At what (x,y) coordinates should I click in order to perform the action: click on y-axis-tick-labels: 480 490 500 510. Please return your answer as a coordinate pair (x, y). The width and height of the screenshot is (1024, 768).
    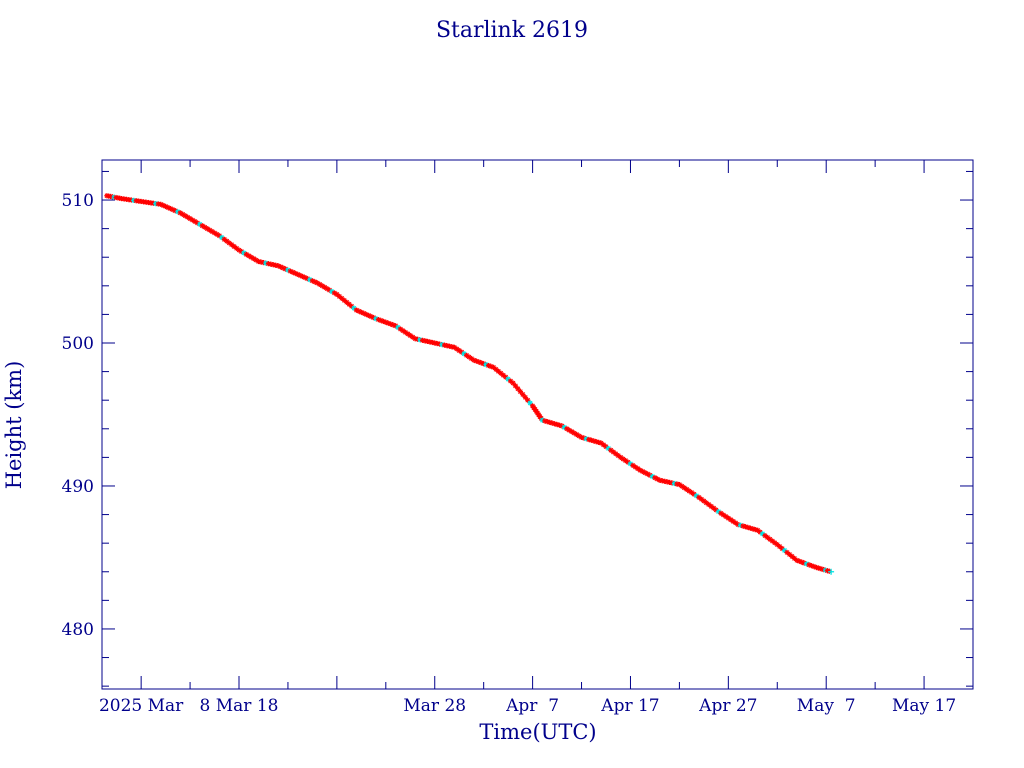
    Looking at the image, I should click on (78, 415).